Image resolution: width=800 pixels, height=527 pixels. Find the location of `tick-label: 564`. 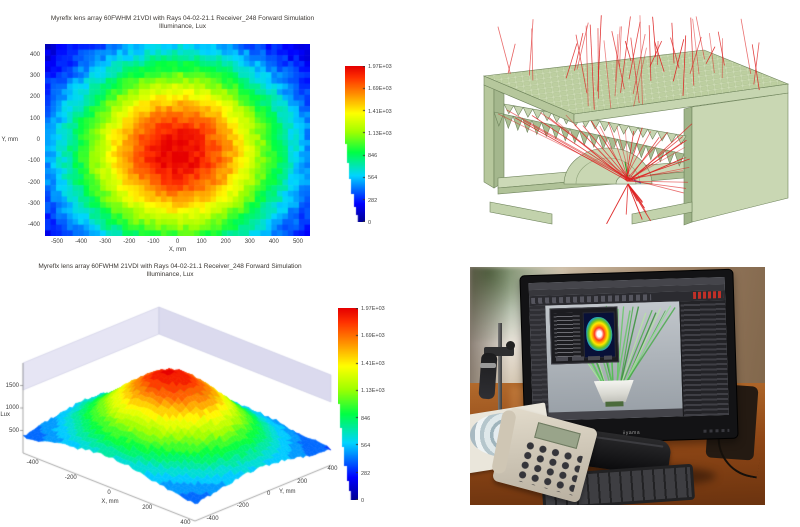

tick-label: 564 is located at coordinates (366, 446).